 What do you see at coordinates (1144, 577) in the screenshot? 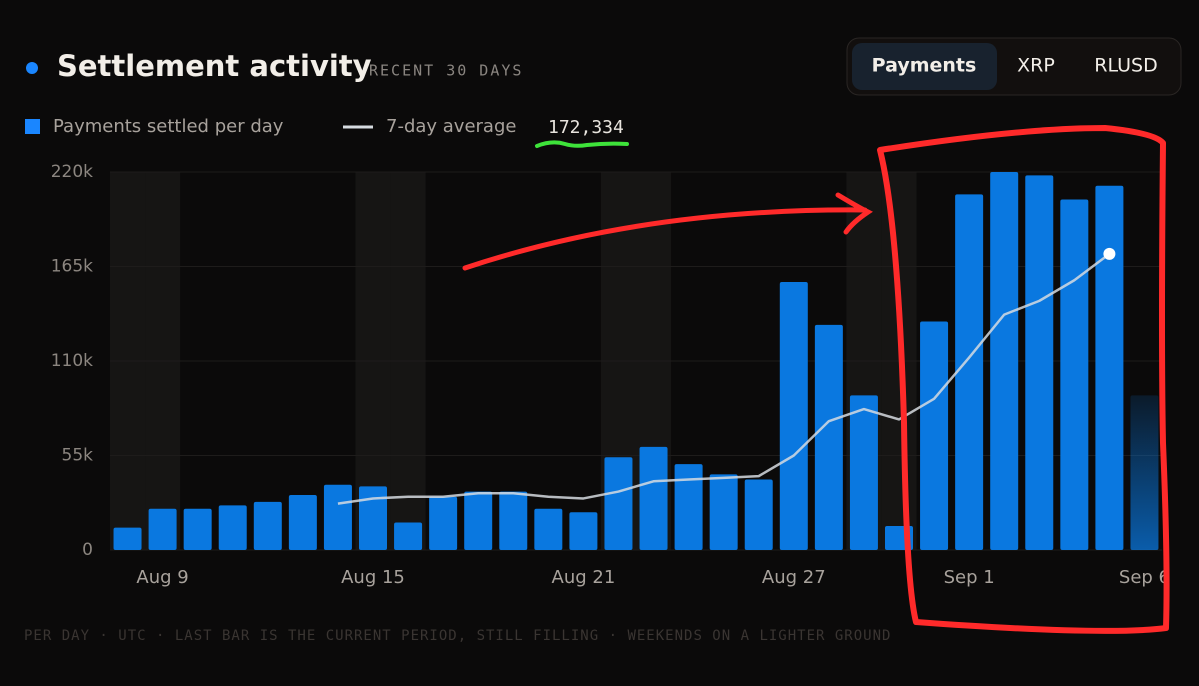
I see `x-tick-label: Sep 6` at bounding box center [1144, 577].